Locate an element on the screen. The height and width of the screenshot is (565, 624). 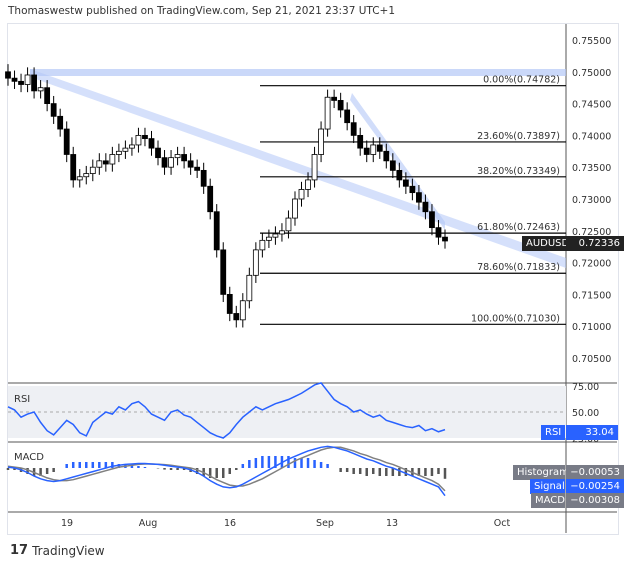
price-tick-label: 0.72000 is located at coordinates (591, 264).